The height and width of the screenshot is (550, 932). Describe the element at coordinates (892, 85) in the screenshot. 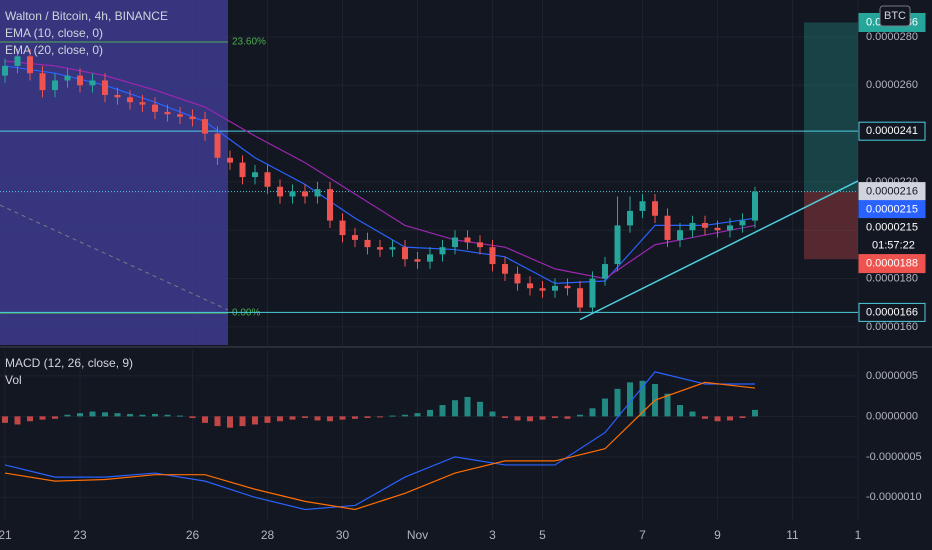

I see `y-tick-label: 0.0000260` at that location.